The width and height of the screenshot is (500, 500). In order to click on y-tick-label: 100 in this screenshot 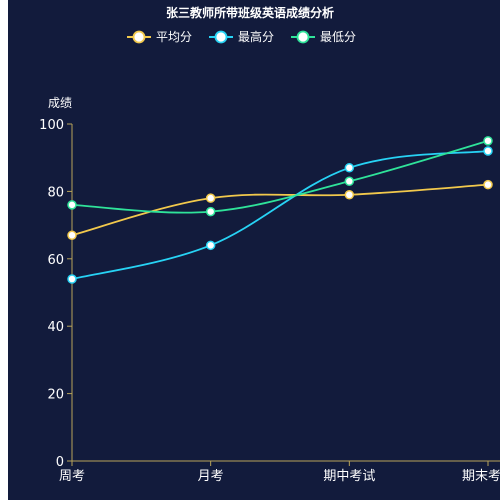, I will do `click(51, 125)`.